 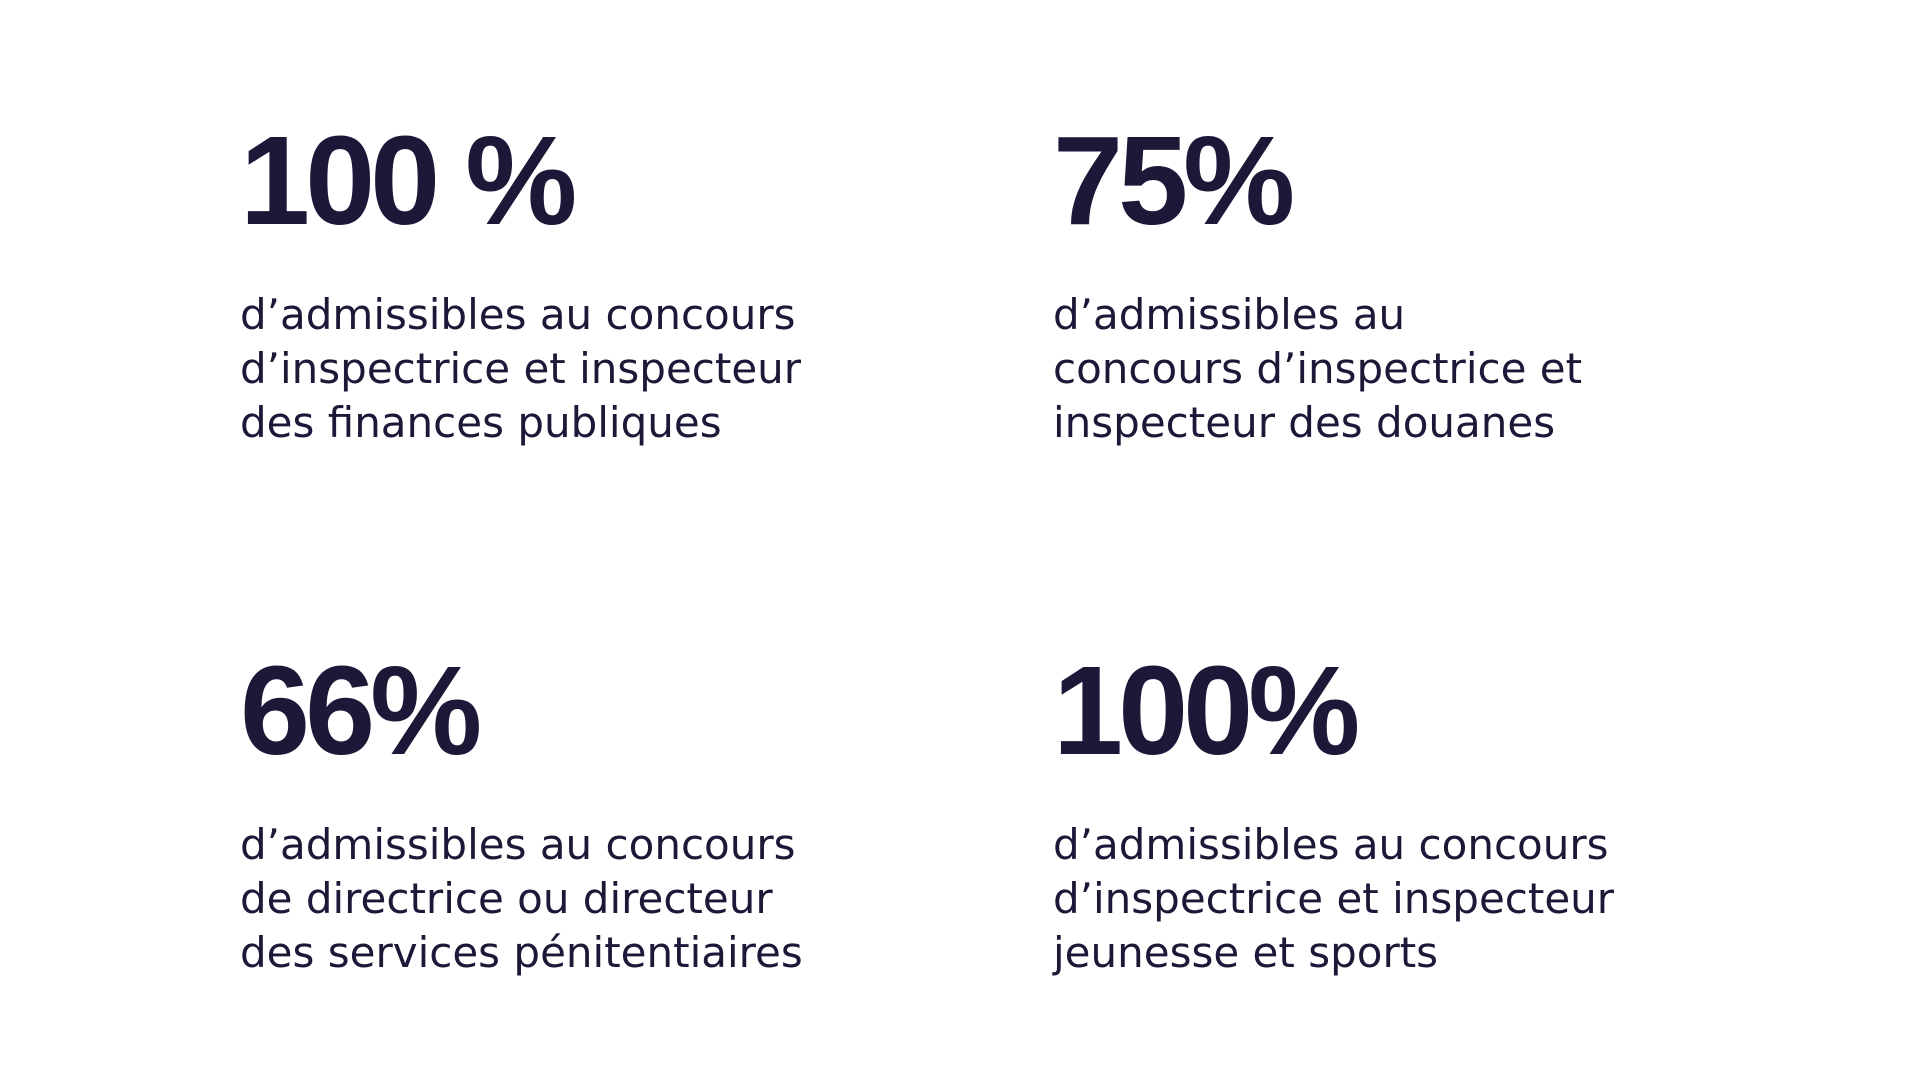 I want to click on stat-description-line: concours d’inspectrice et, so click(x=1318, y=368).